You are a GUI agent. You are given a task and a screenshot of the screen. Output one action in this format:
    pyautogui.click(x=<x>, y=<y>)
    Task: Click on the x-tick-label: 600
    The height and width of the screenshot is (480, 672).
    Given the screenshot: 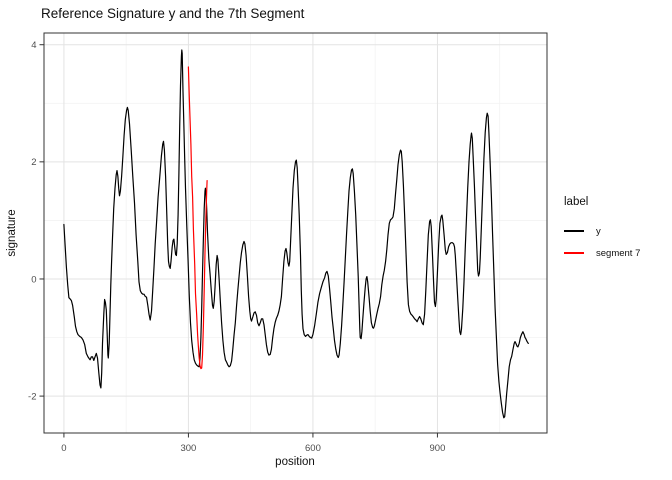 What is the action you would take?
    pyautogui.click(x=313, y=448)
    